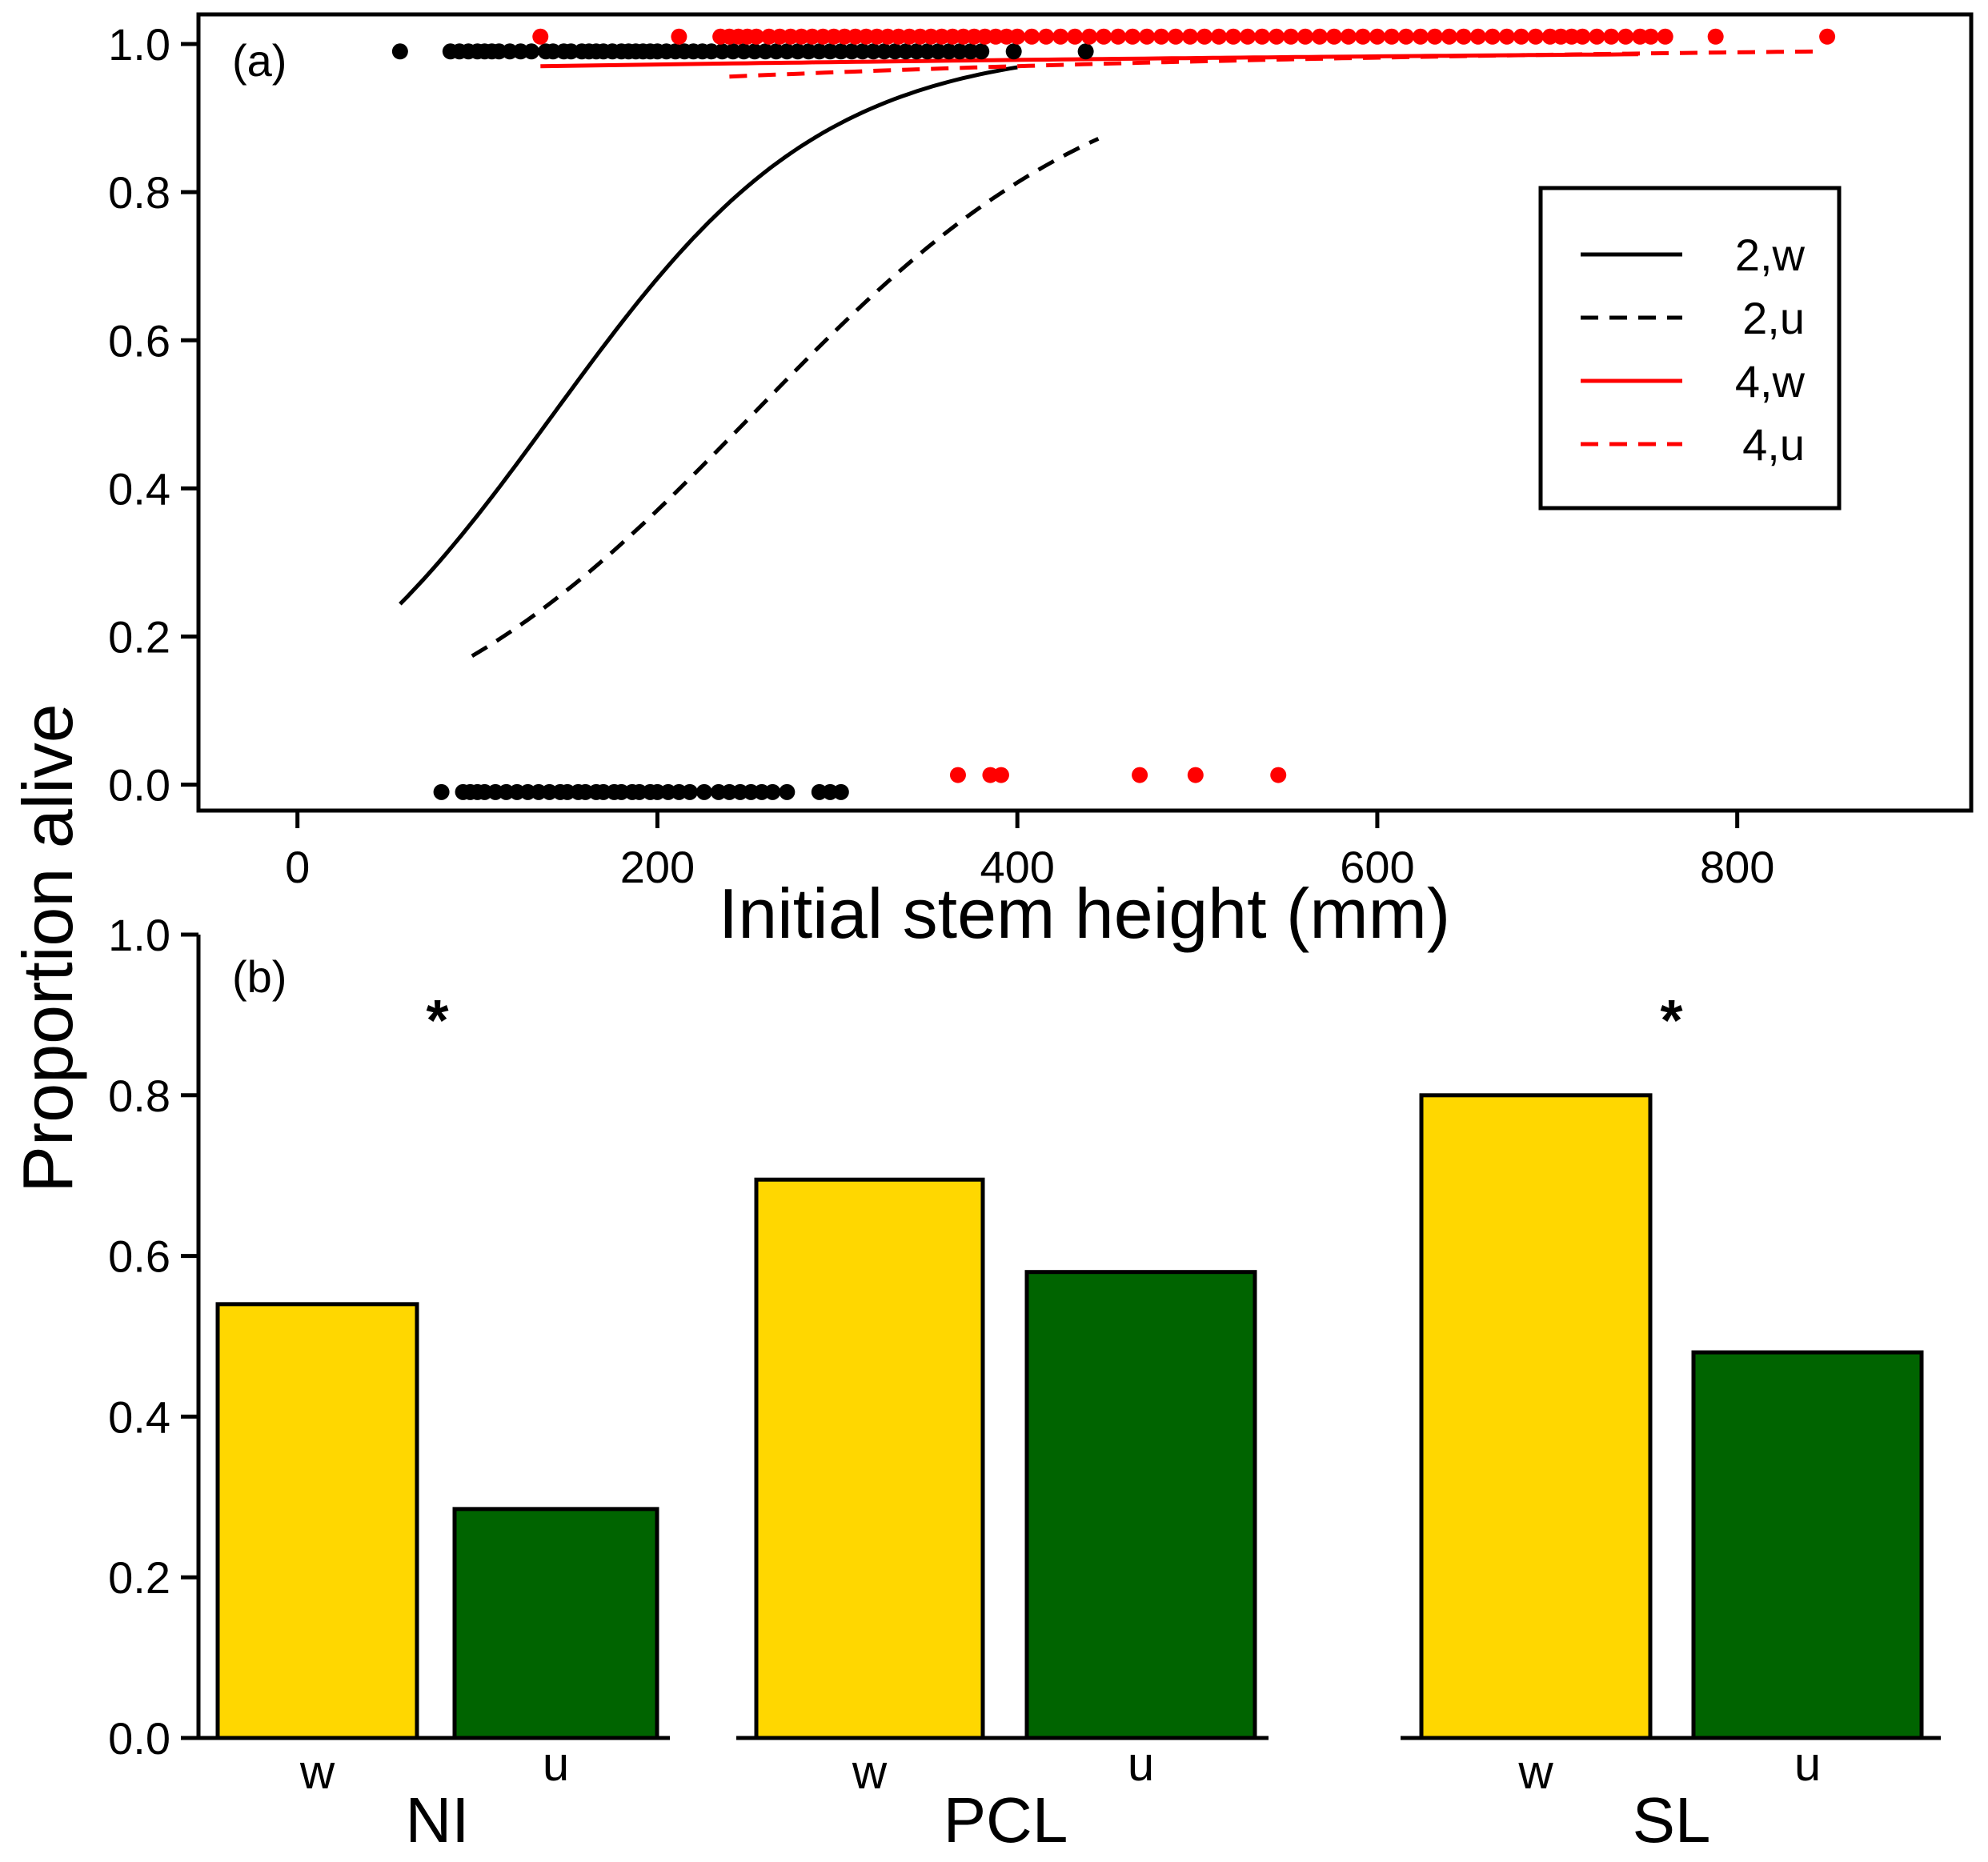  I want to click on legend-box, so click(1690, 348).